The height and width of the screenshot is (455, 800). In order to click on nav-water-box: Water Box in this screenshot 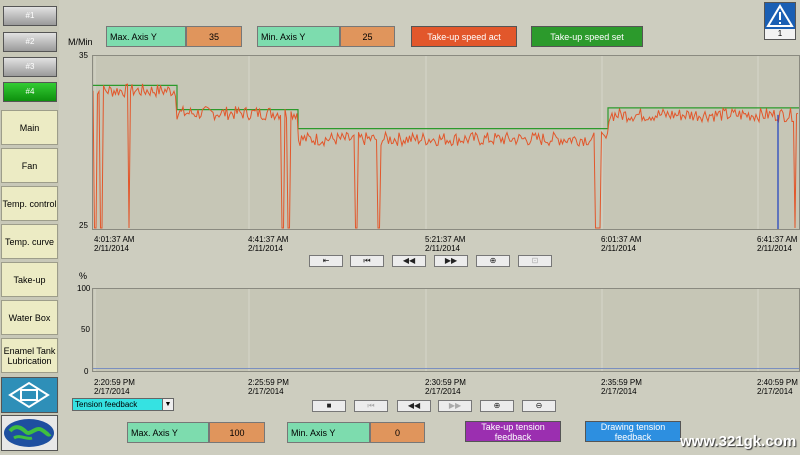, I will do `click(29, 317)`.